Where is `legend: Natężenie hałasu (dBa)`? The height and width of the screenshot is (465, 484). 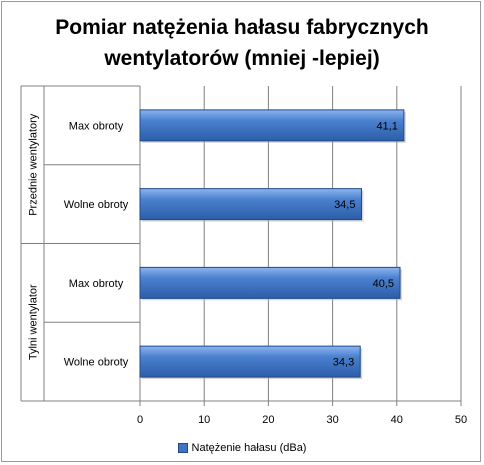 legend: Natężenie hałasu (dBa) is located at coordinates (242, 448).